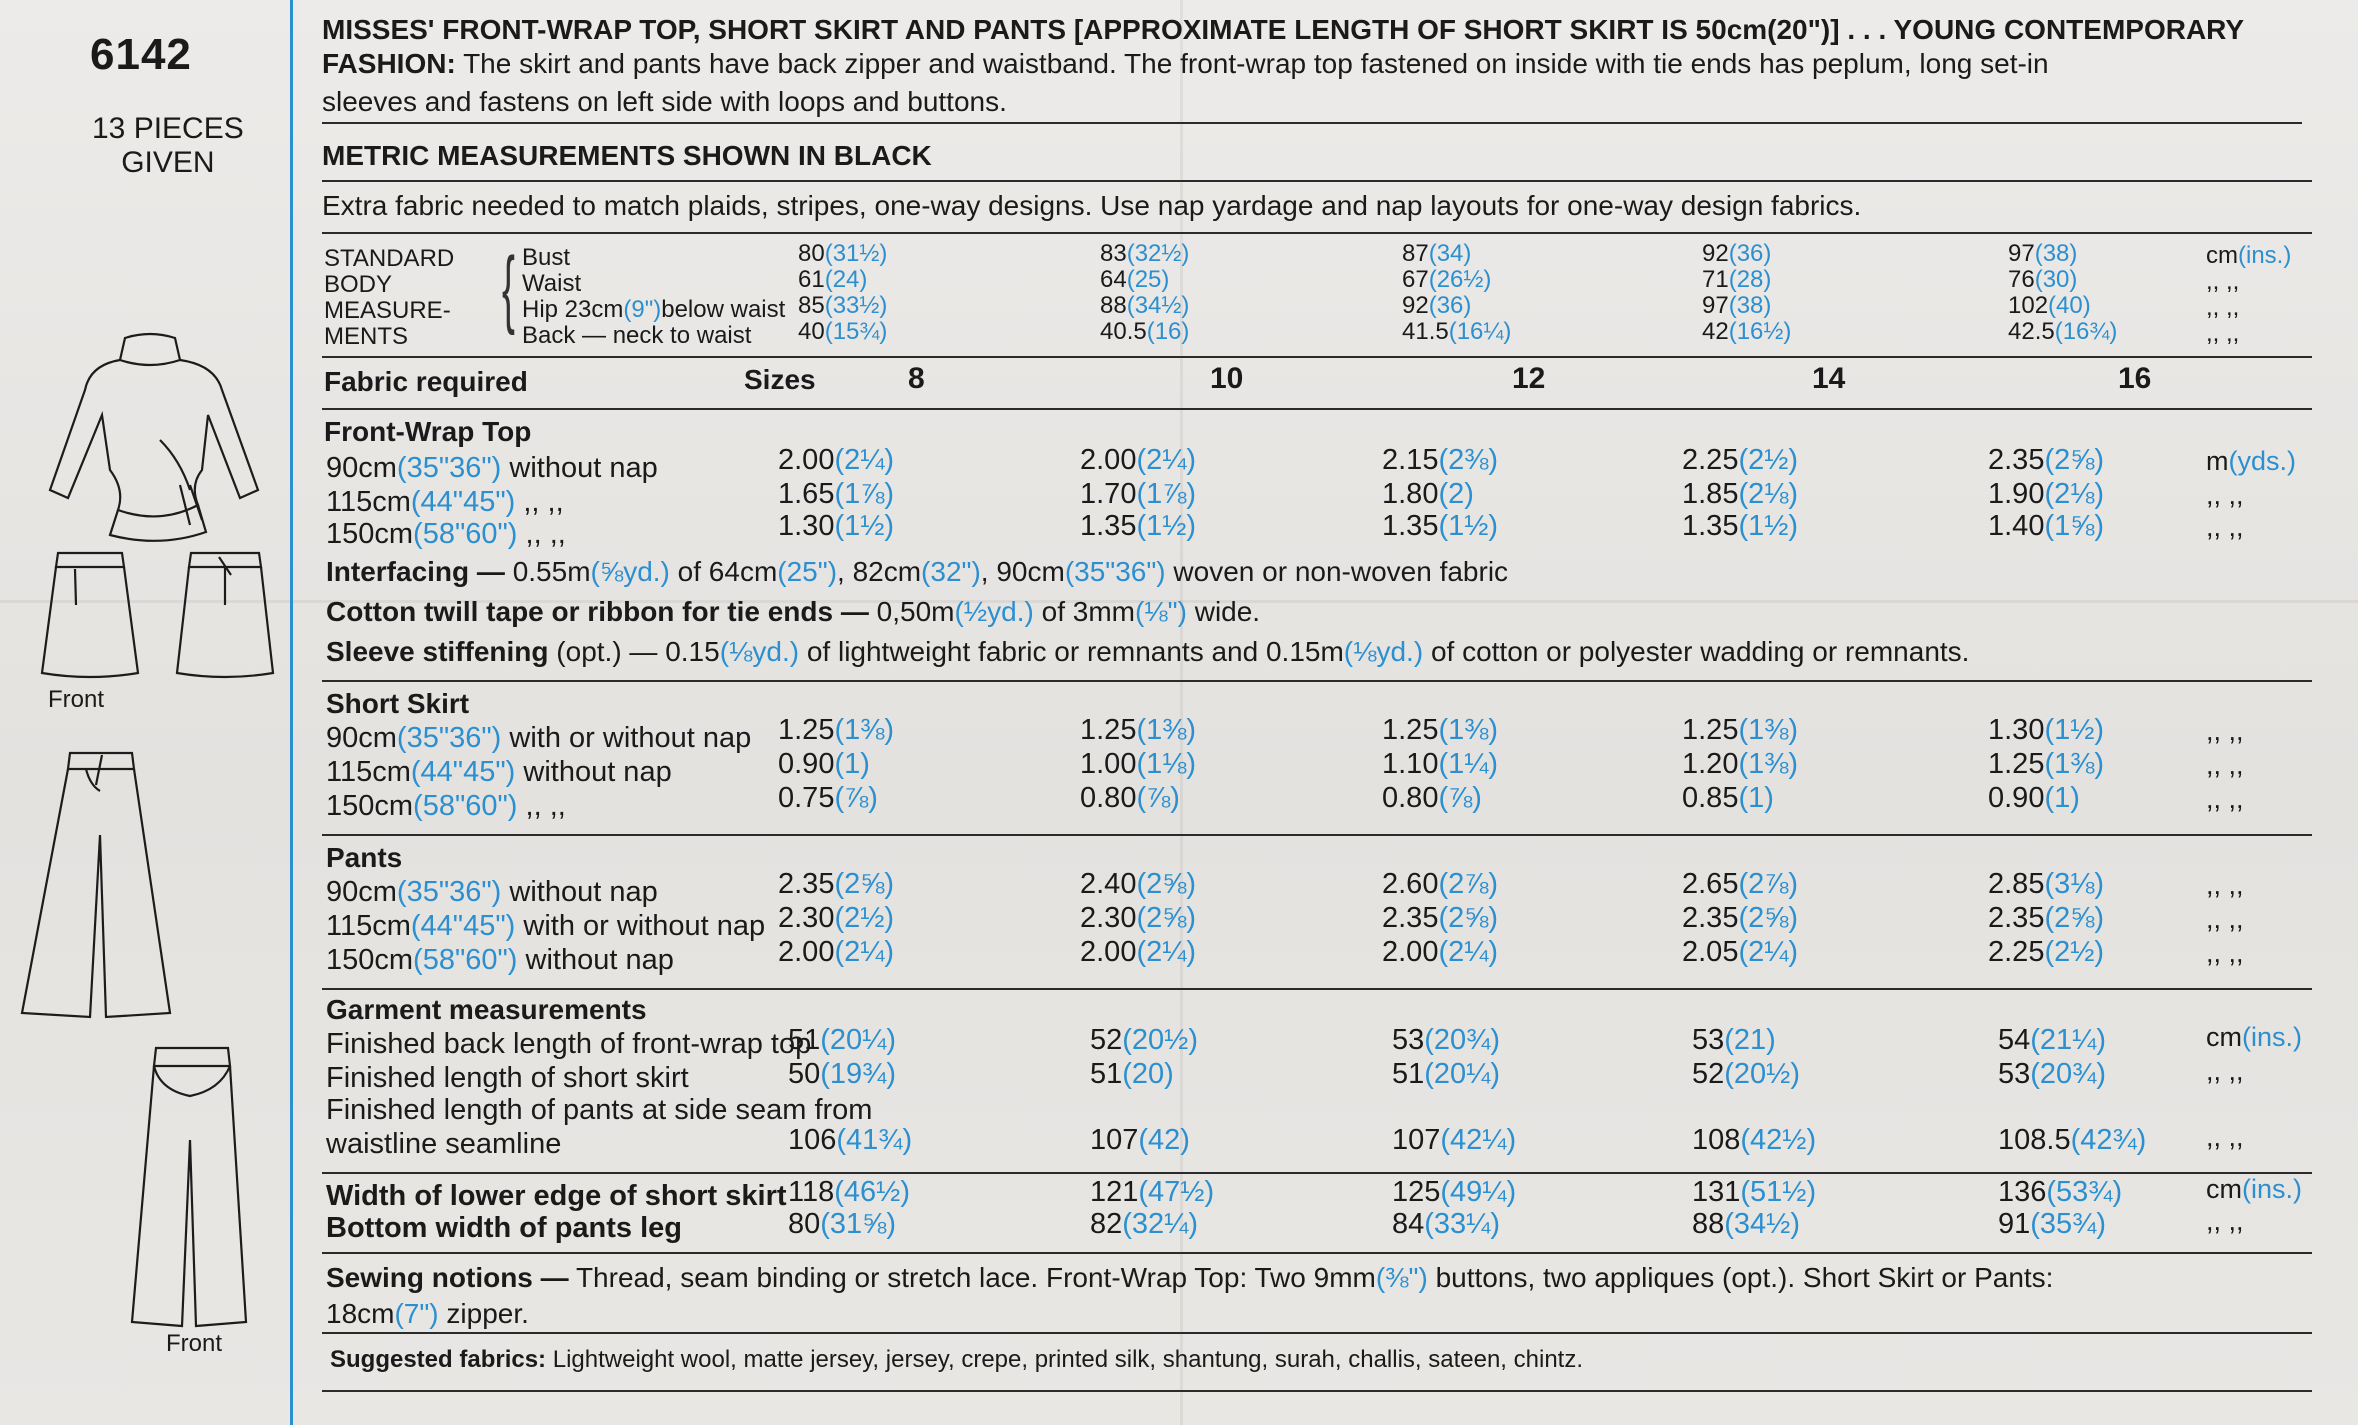 Image resolution: width=2358 pixels, height=1425 pixels. I want to click on label-line: MENTS, so click(366, 336).